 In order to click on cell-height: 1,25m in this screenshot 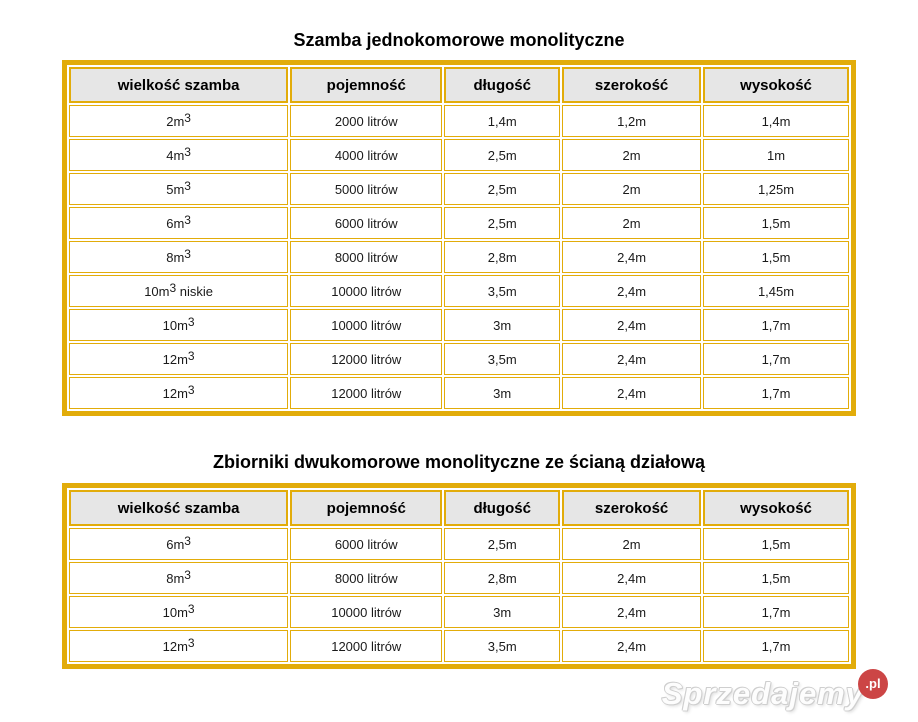, I will do `click(776, 189)`.